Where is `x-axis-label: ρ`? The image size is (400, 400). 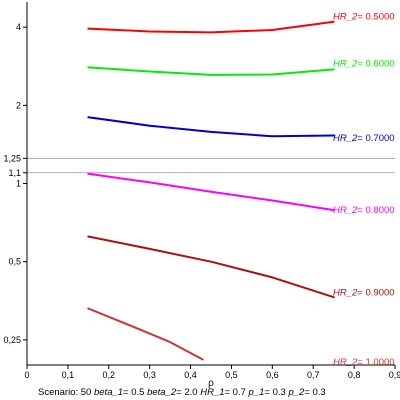
x-axis-label: ρ is located at coordinates (211, 383).